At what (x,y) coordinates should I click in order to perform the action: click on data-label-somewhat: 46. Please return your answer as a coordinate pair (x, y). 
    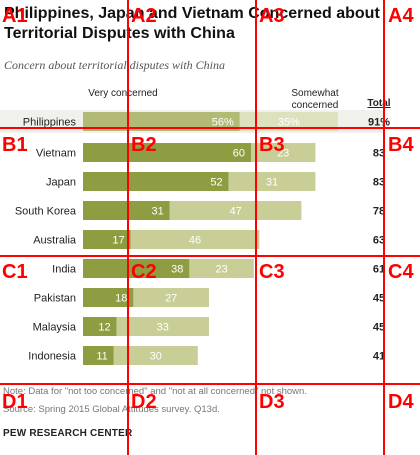
    Looking at the image, I should click on (195, 241).